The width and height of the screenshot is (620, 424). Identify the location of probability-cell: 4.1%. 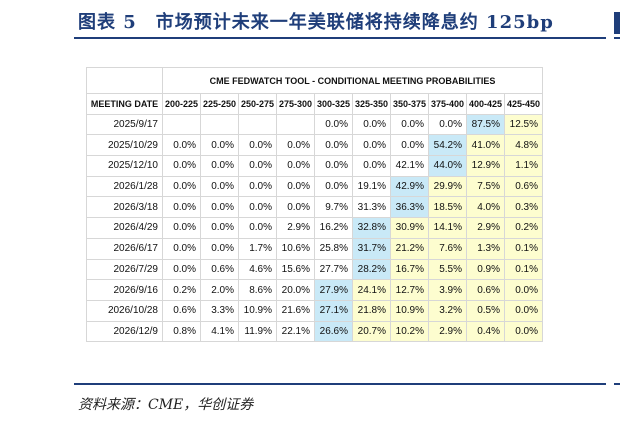
(219, 331).